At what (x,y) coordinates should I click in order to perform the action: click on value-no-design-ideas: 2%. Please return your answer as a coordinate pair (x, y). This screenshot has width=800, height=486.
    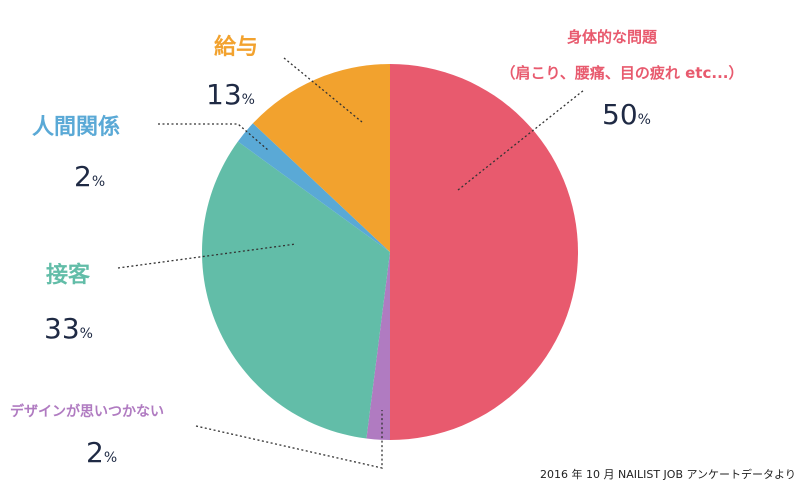
    Looking at the image, I should click on (101, 452).